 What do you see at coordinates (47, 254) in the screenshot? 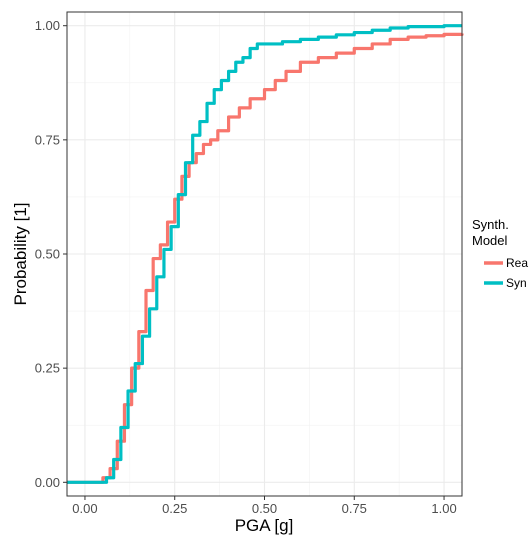
I see `y-tick-label: 0.50` at bounding box center [47, 254].